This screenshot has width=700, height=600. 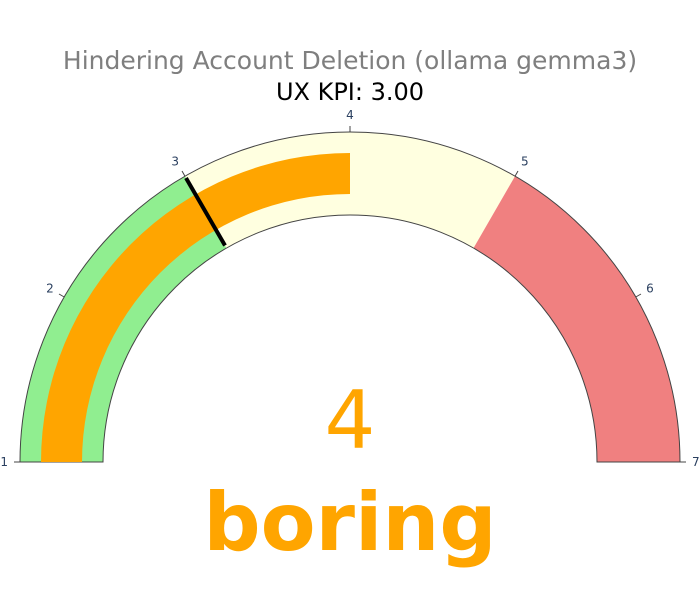 I want to click on gauge-tick-label: 6, so click(x=650, y=289).